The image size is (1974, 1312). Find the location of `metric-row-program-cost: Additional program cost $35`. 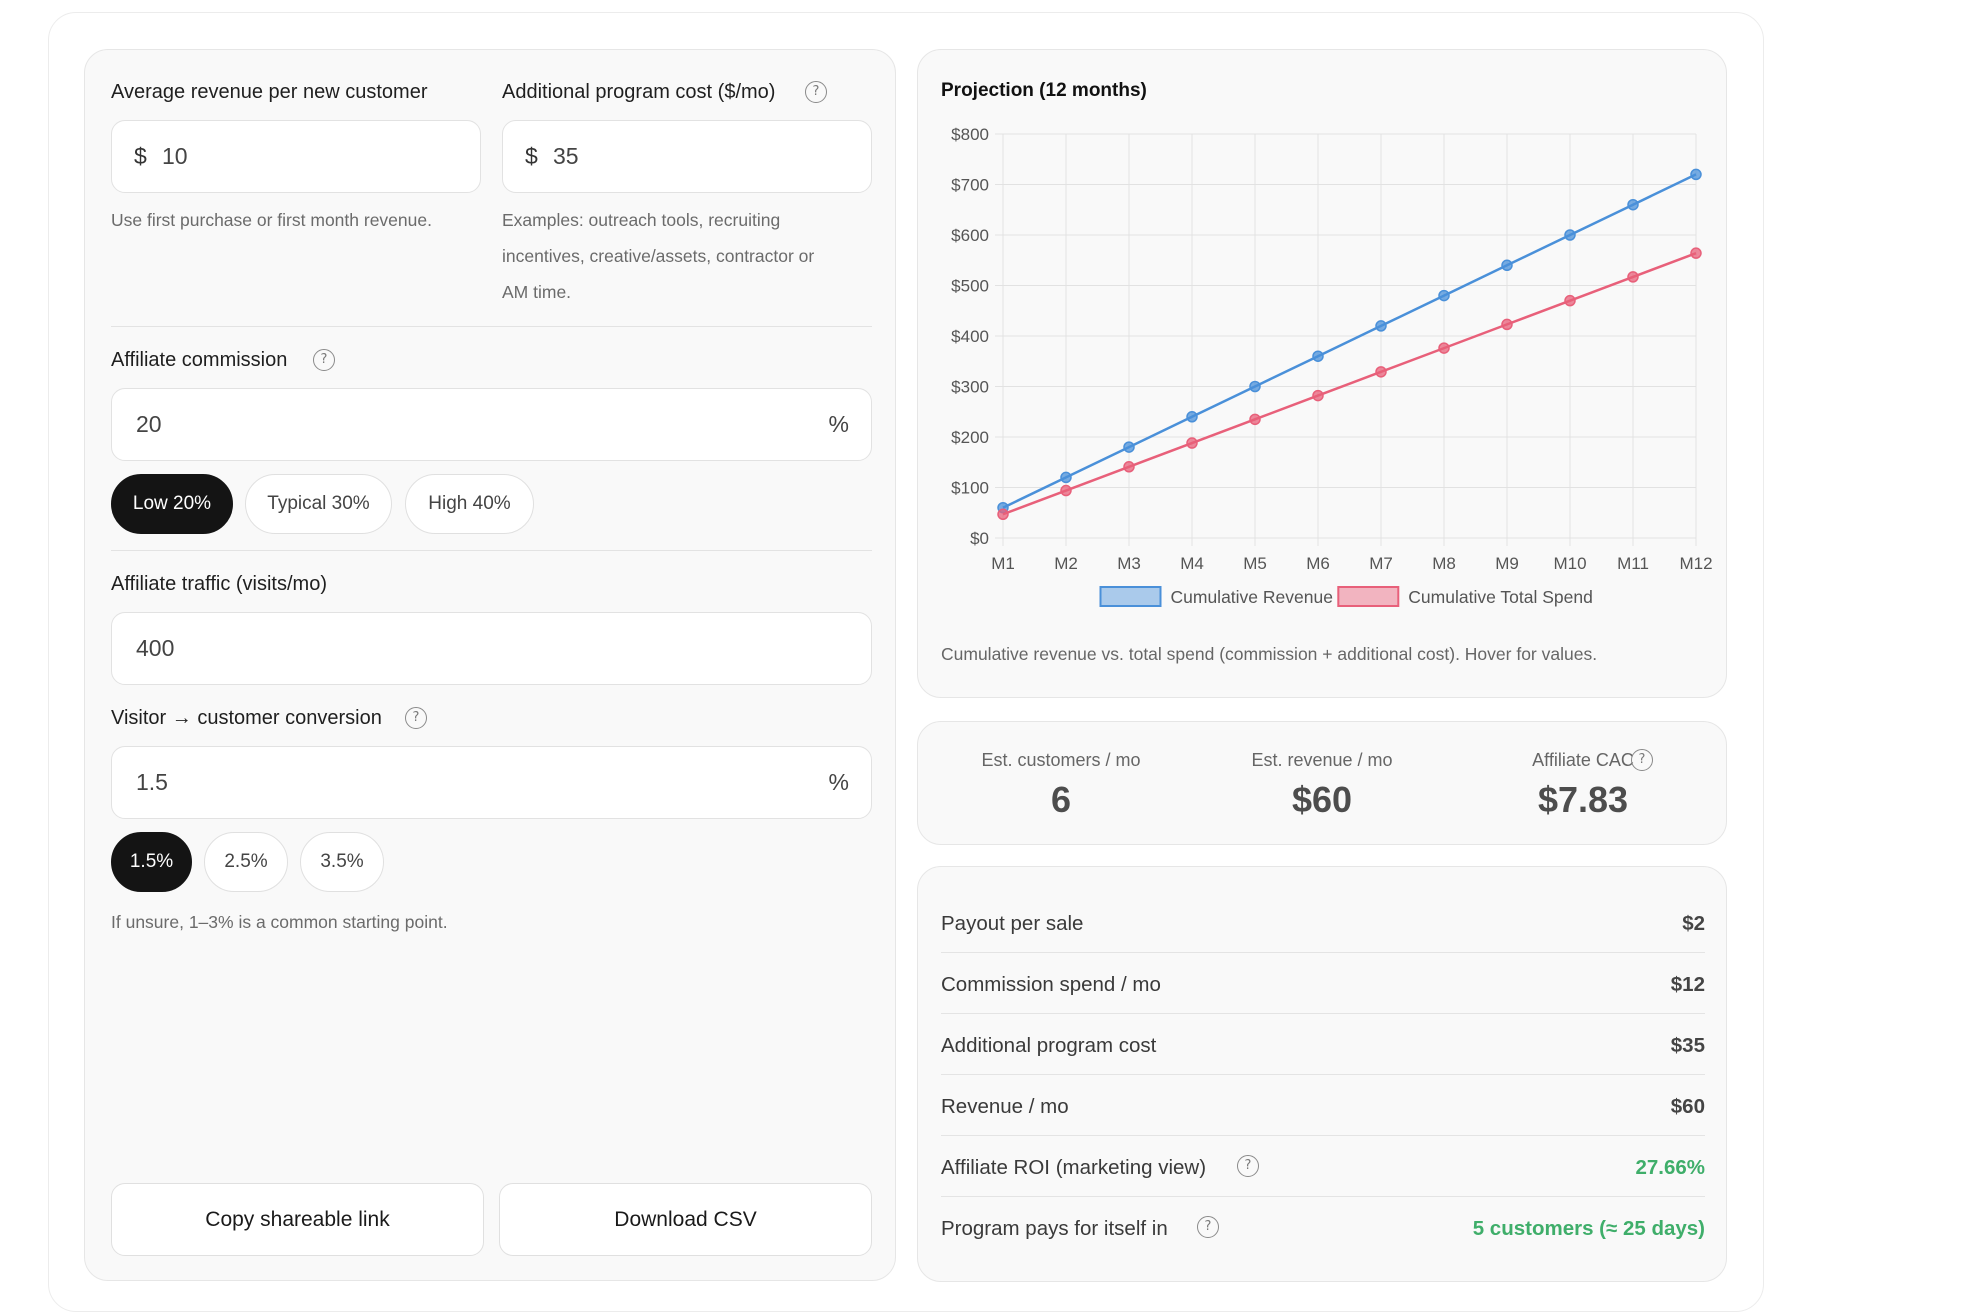

metric-row-program-cost: Additional program cost $35 is located at coordinates (1323, 1044).